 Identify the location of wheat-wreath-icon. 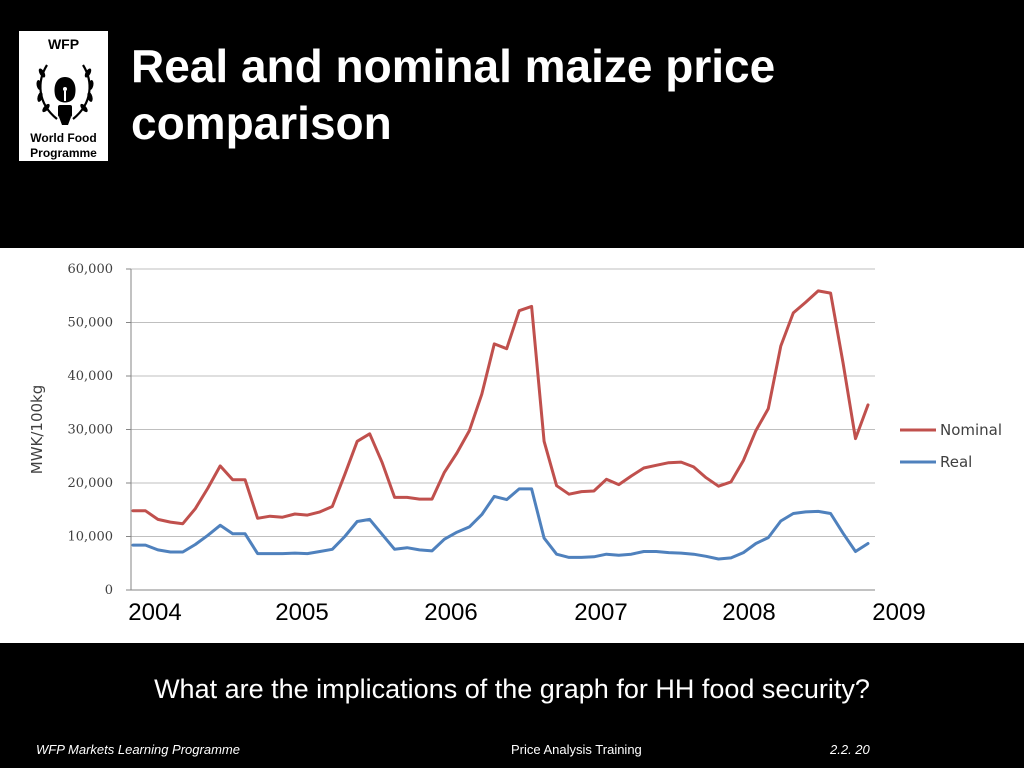
(65, 94).